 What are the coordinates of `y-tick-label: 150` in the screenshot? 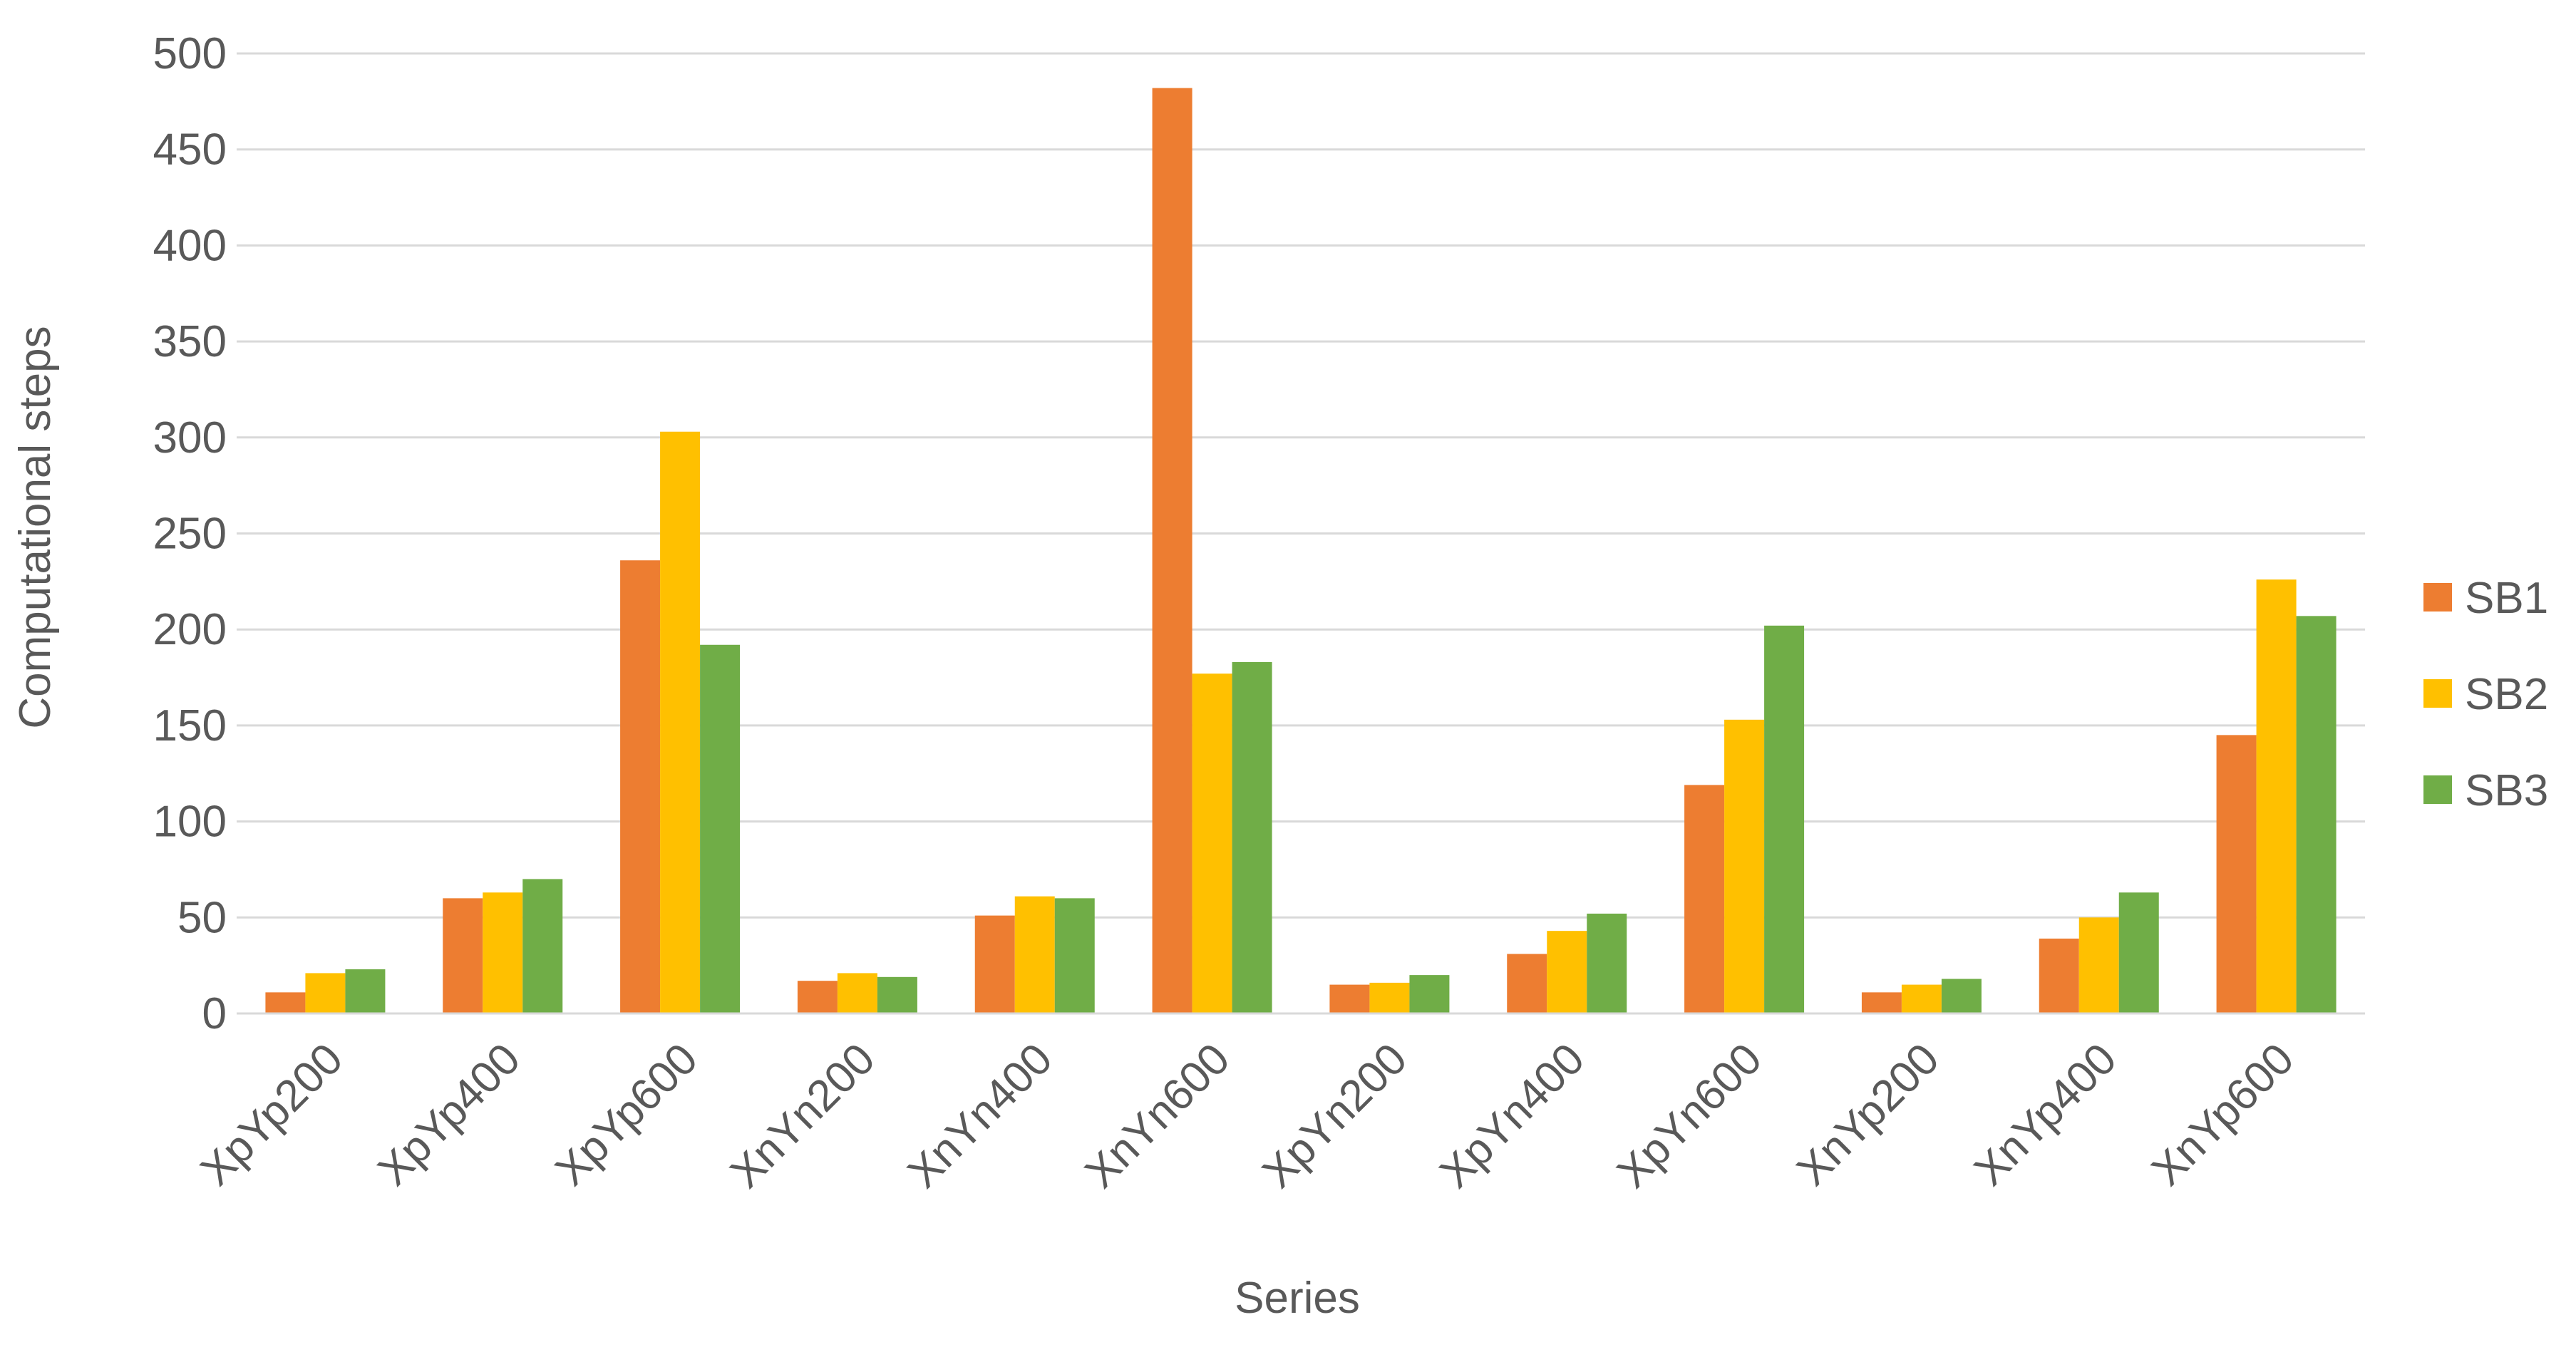 It's located at (190, 725).